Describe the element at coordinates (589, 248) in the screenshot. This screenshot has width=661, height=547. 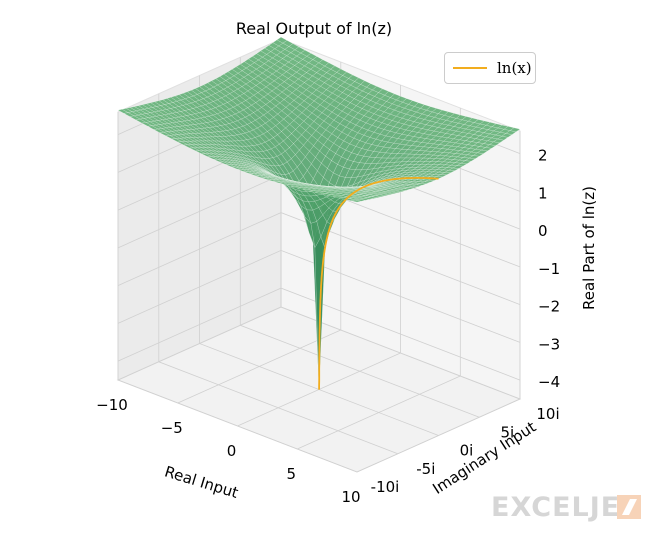
I see `z-axis-label: Real Part of ln(z)` at that location.